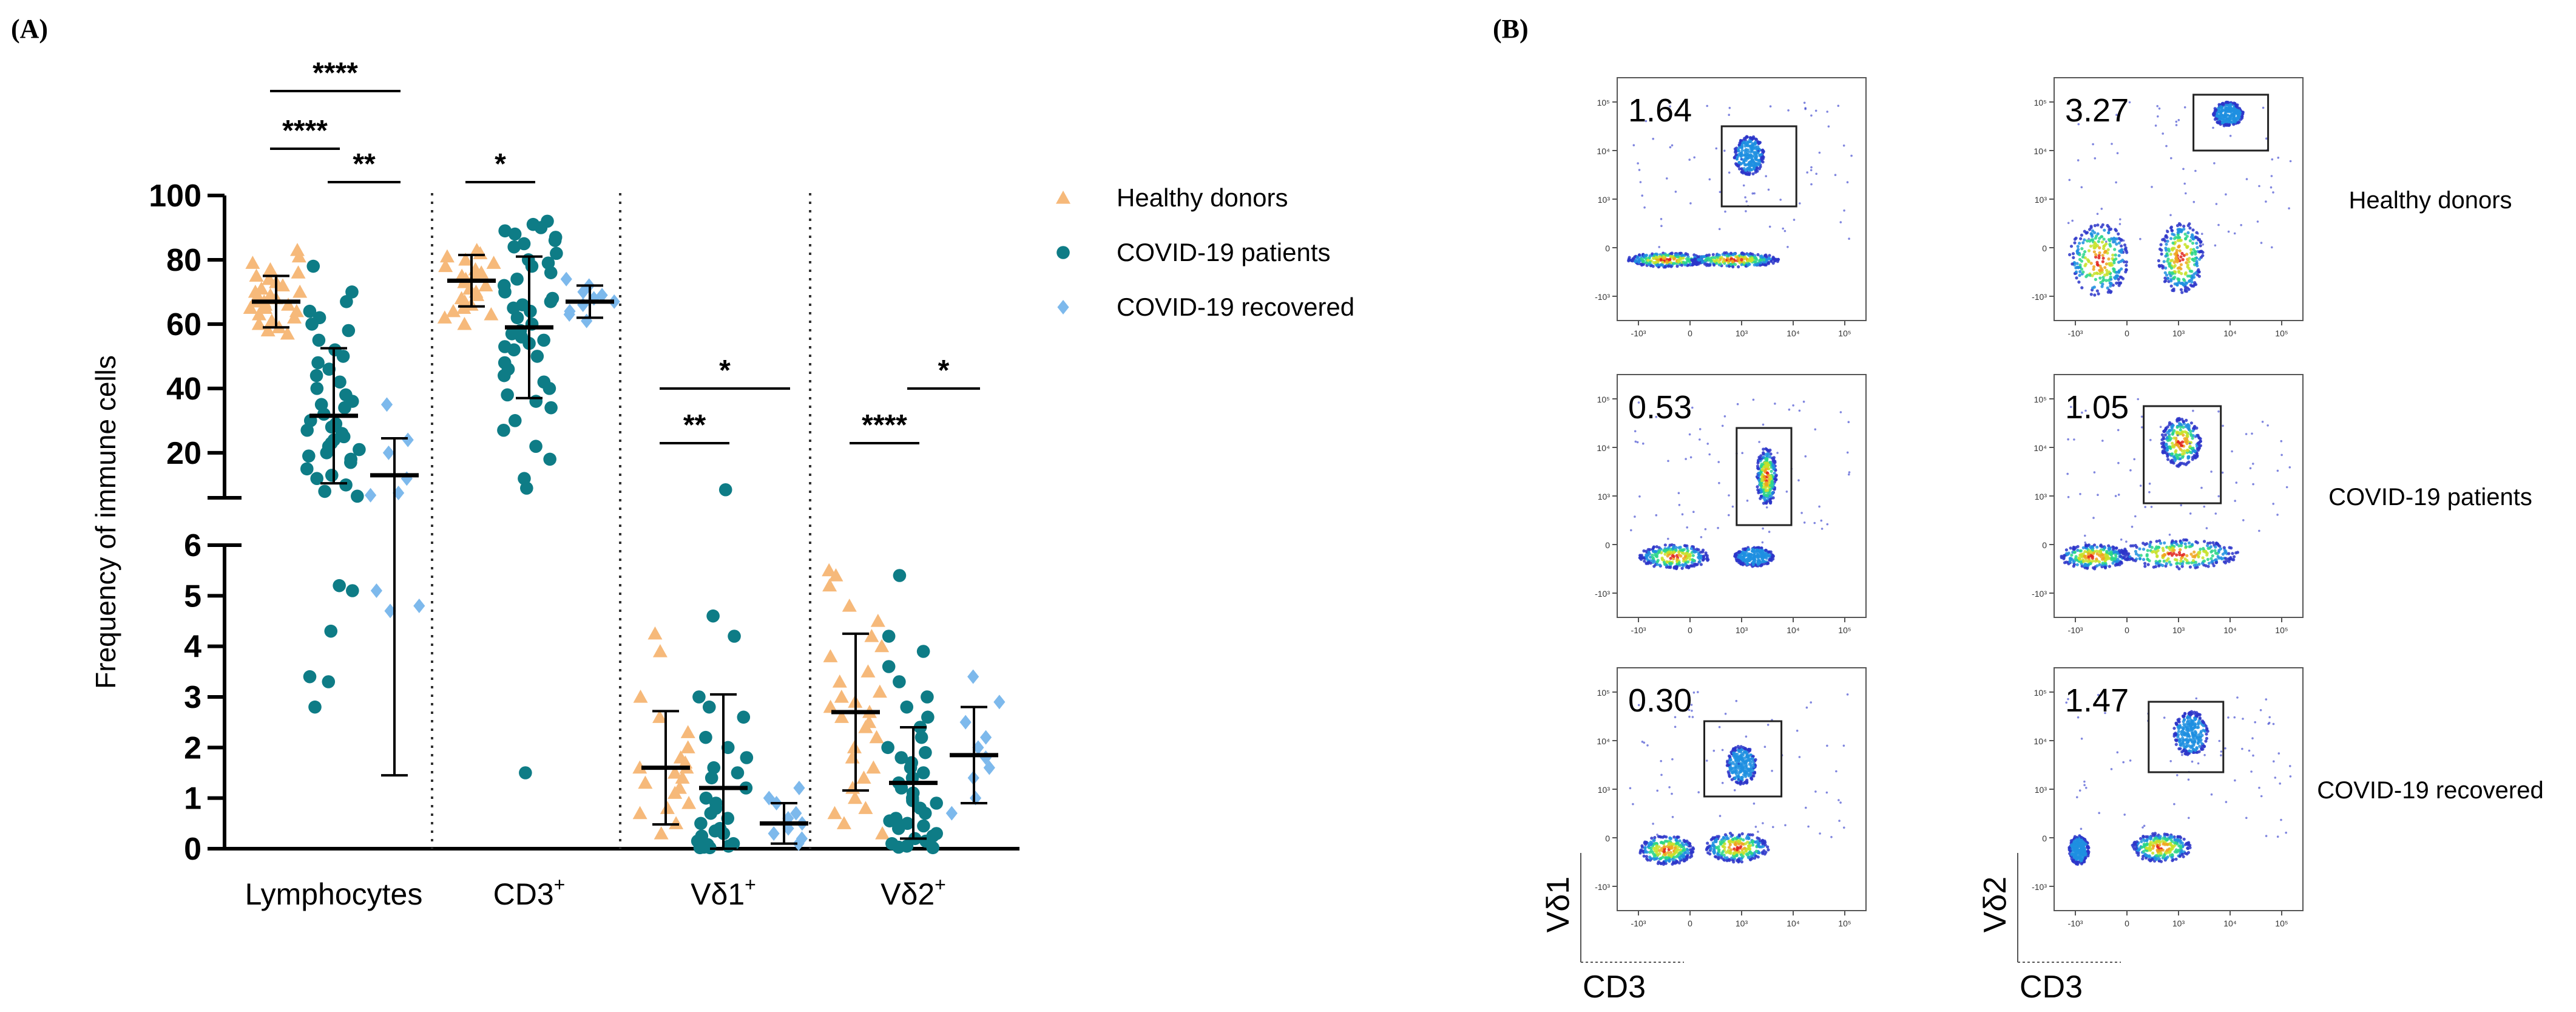 Image resolution: width=2576 pixels, height=1012 pixels. Describe the element at coordinates (192, 697) in the screenshot. I see `y-tick-label: 3` at that location.